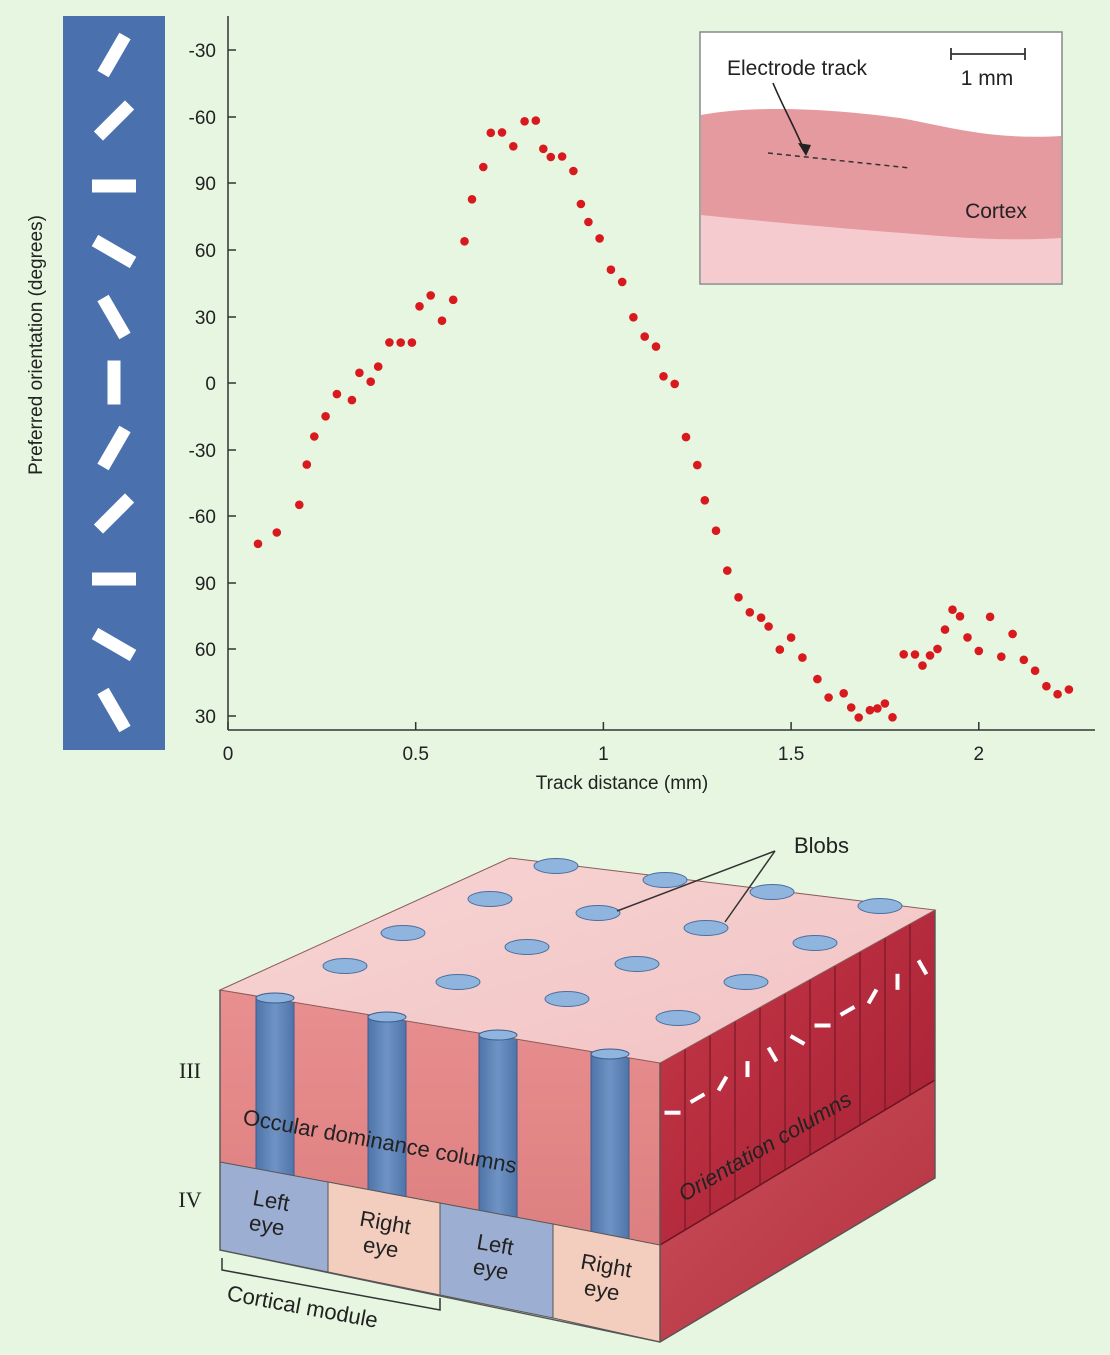 This screenshot has width=1110, height=1355. I want to click on orientation-bar, so click(114, 383).